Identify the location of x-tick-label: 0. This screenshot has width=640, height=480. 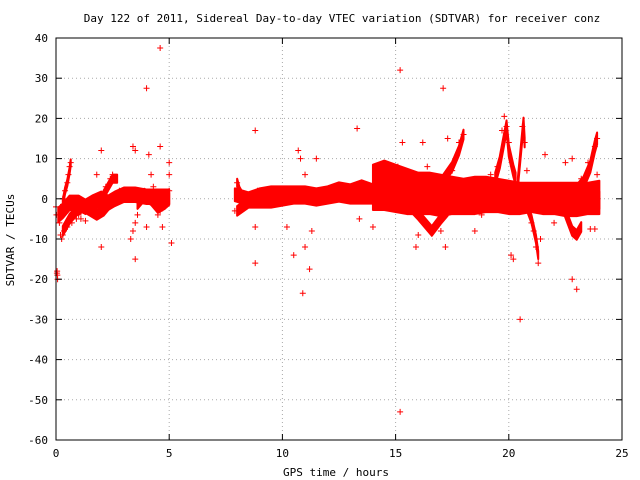
(56, 453).